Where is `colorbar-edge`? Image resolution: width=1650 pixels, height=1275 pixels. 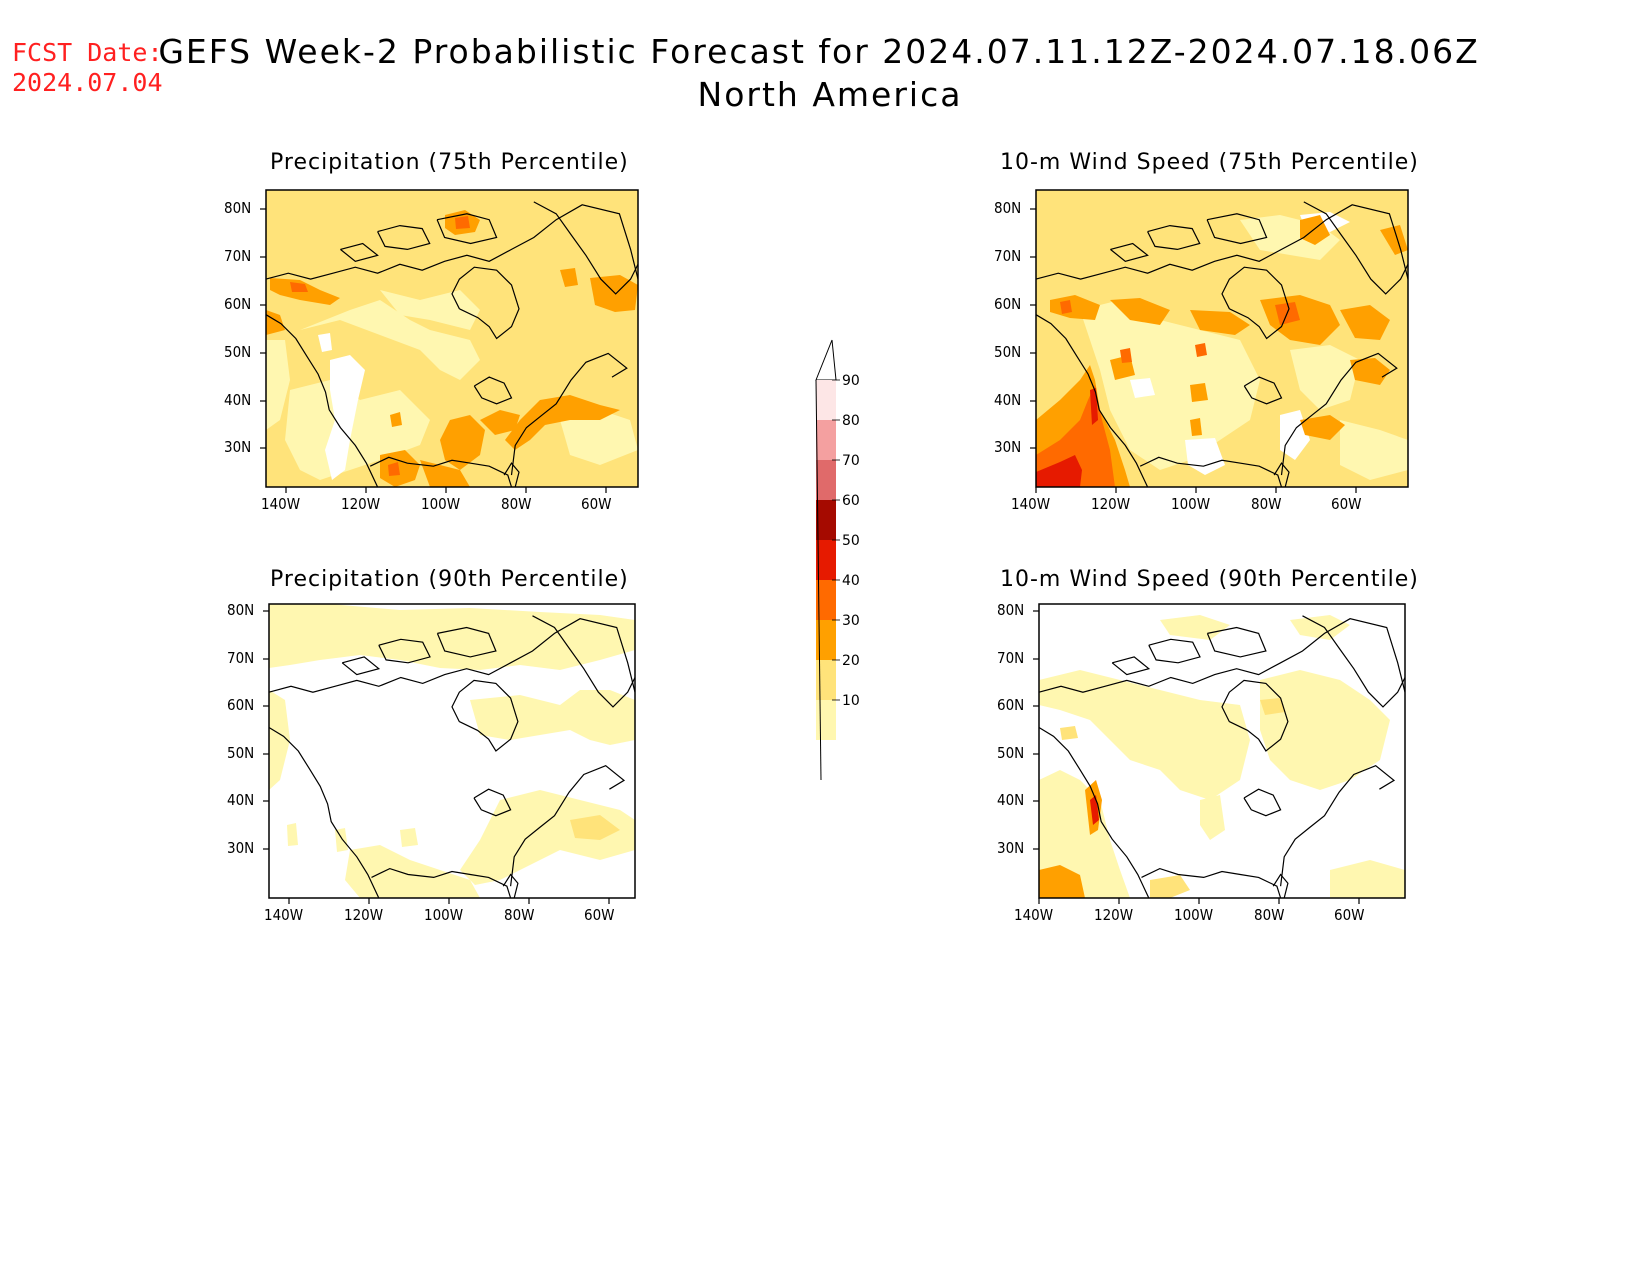
colorbar-edge is located at coordinates (818, 580).